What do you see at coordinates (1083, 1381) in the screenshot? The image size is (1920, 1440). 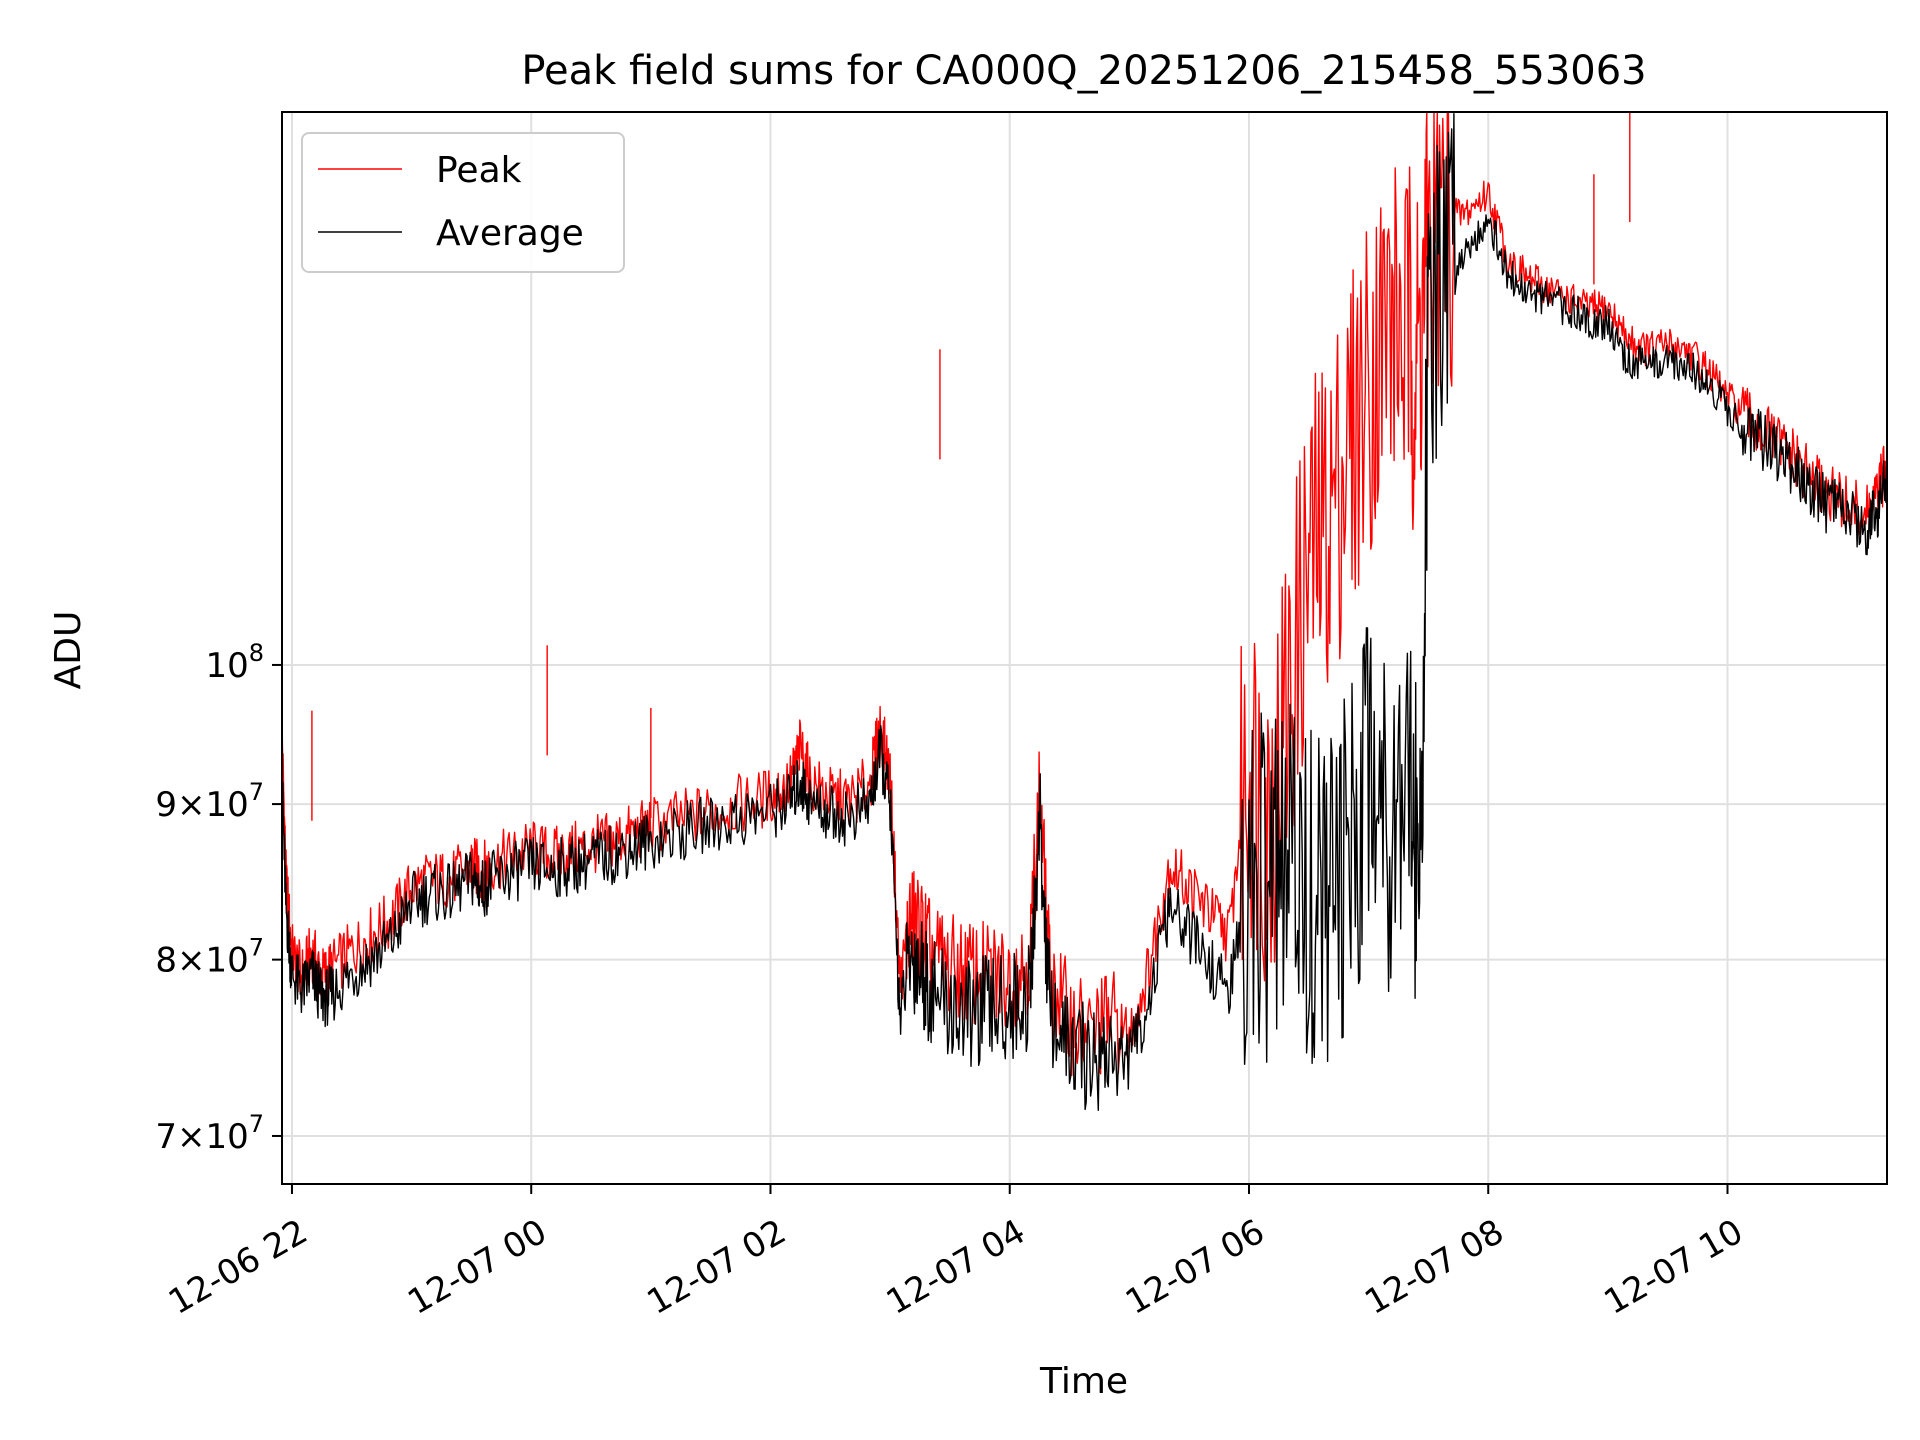 I see `x-axis-label: Time` at bounding box center [1083, 1381].